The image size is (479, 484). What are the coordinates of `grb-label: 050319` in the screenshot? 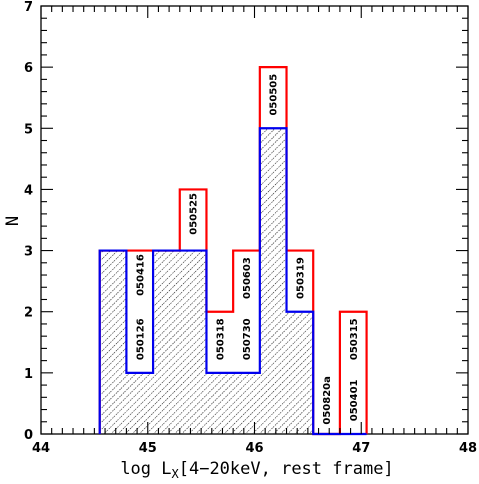 It's located at (300, 278).